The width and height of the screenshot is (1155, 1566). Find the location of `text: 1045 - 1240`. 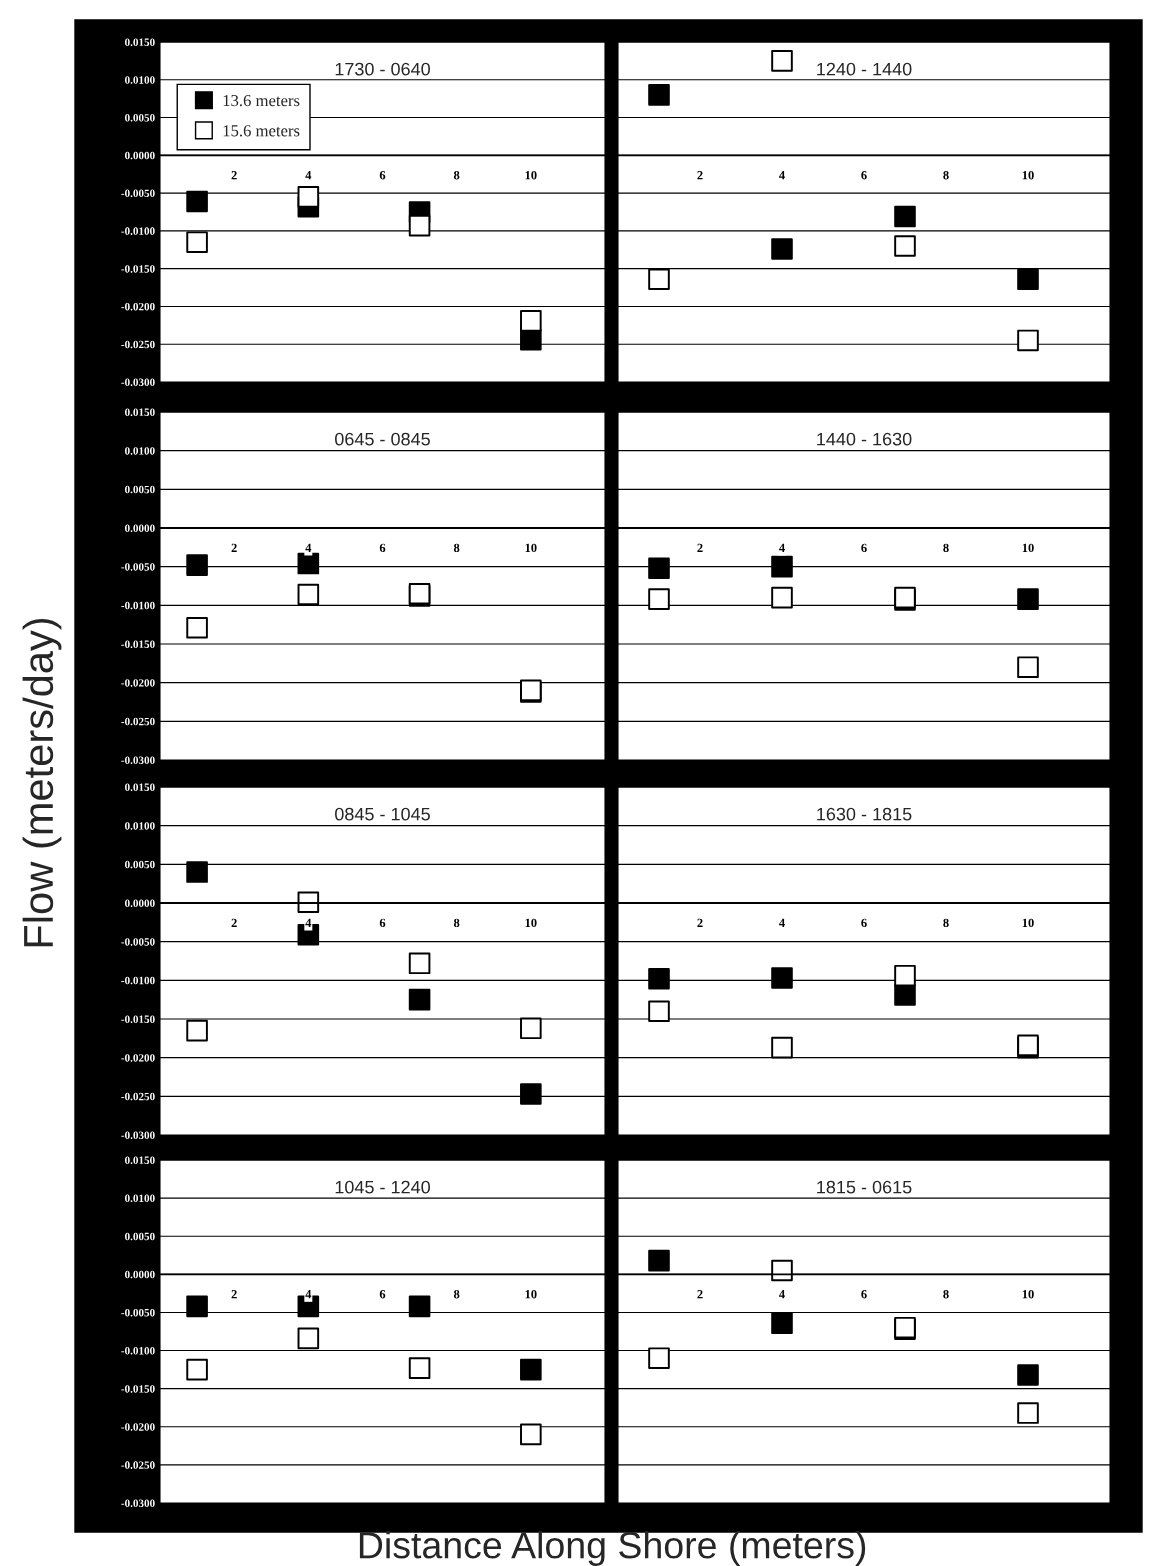

text: 1045 - 1240 is located at coordinates (382, 1187).